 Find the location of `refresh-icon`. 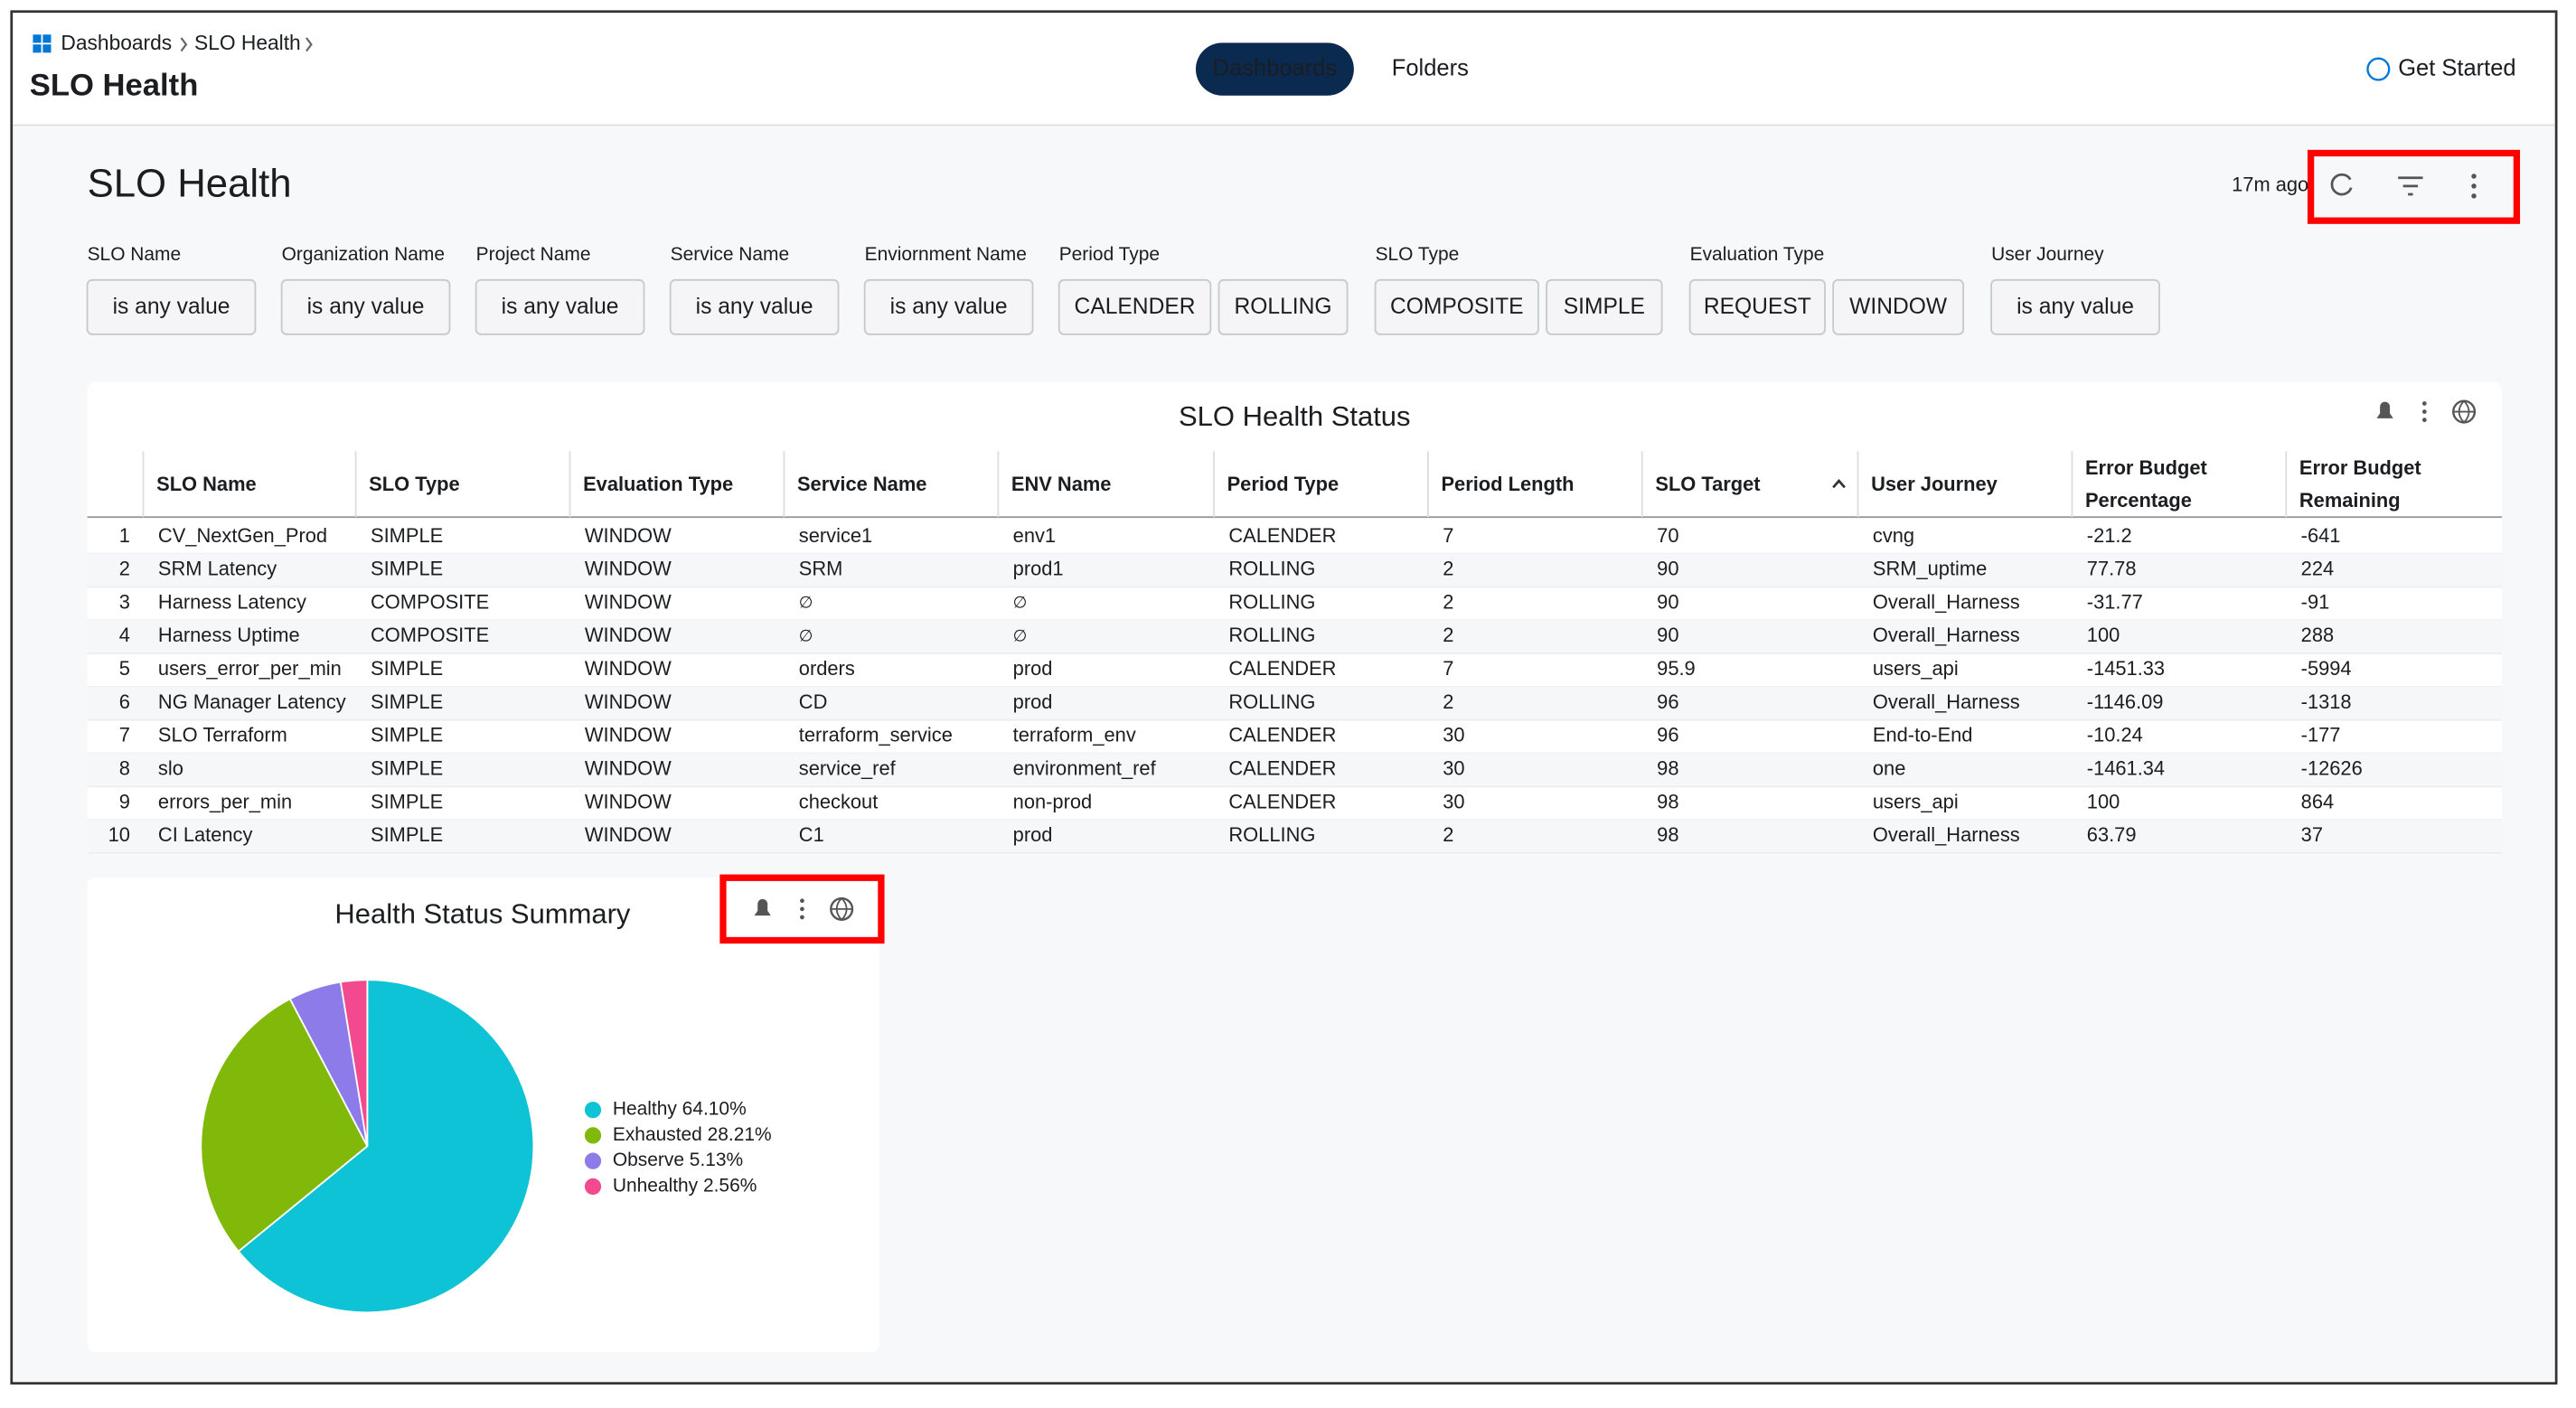

refresh-icon is located at coordinates (2341, 184).